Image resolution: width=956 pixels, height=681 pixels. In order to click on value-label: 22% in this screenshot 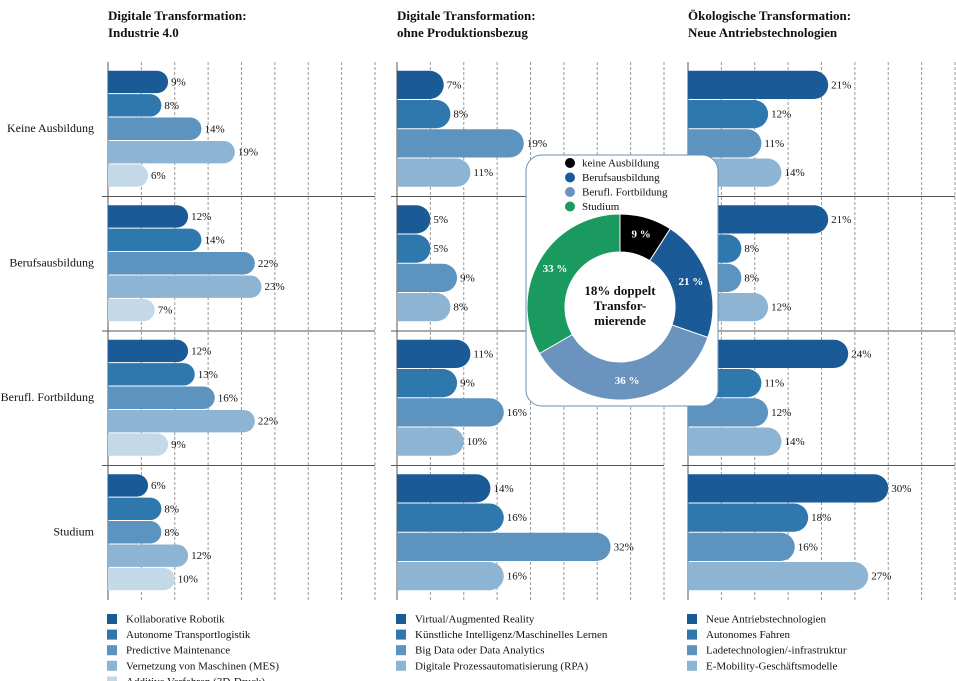, I will do `click(268, 422)`.